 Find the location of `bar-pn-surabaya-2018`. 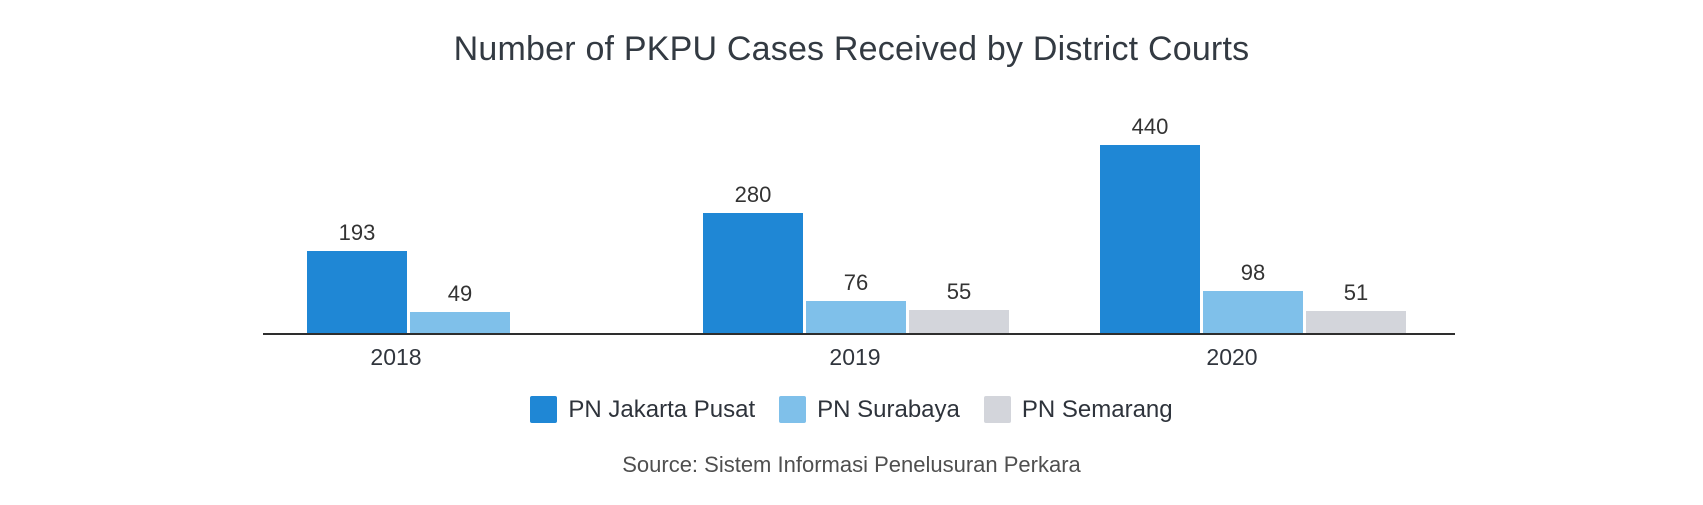

bar-pn-surabaya-2018 is located at coordinates (460, 322).